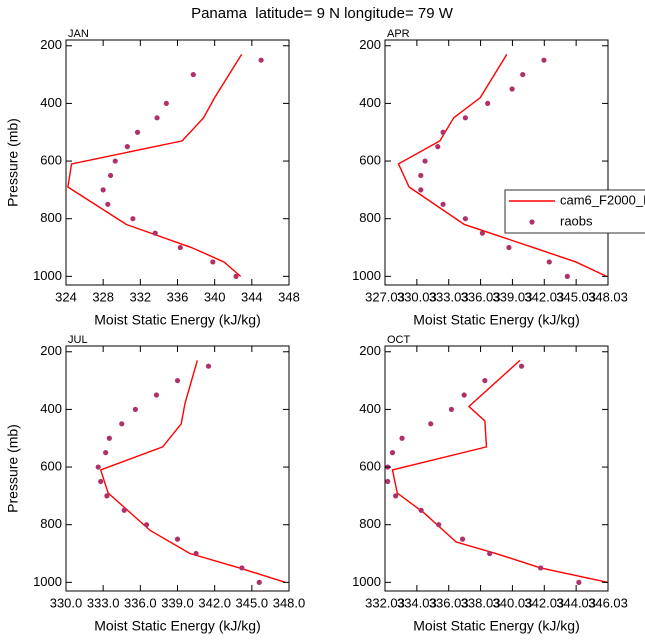  What do you see at coordinates (140, 296) in the screenshot?
I see `x-tick-label: 332` at bounding box center [140, 296].